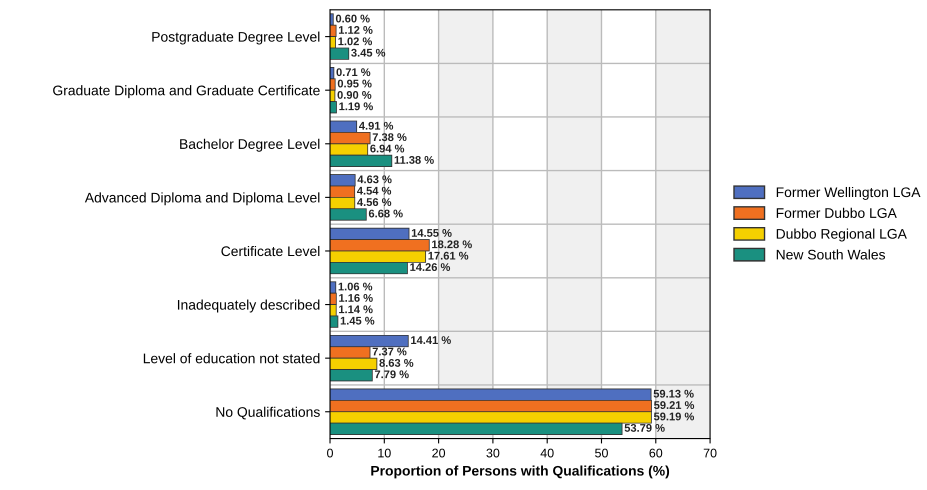 The height and width of the screenshot is (490, 927). I want to click on y-tick-label: Level of education not stated, so click(232, 358).